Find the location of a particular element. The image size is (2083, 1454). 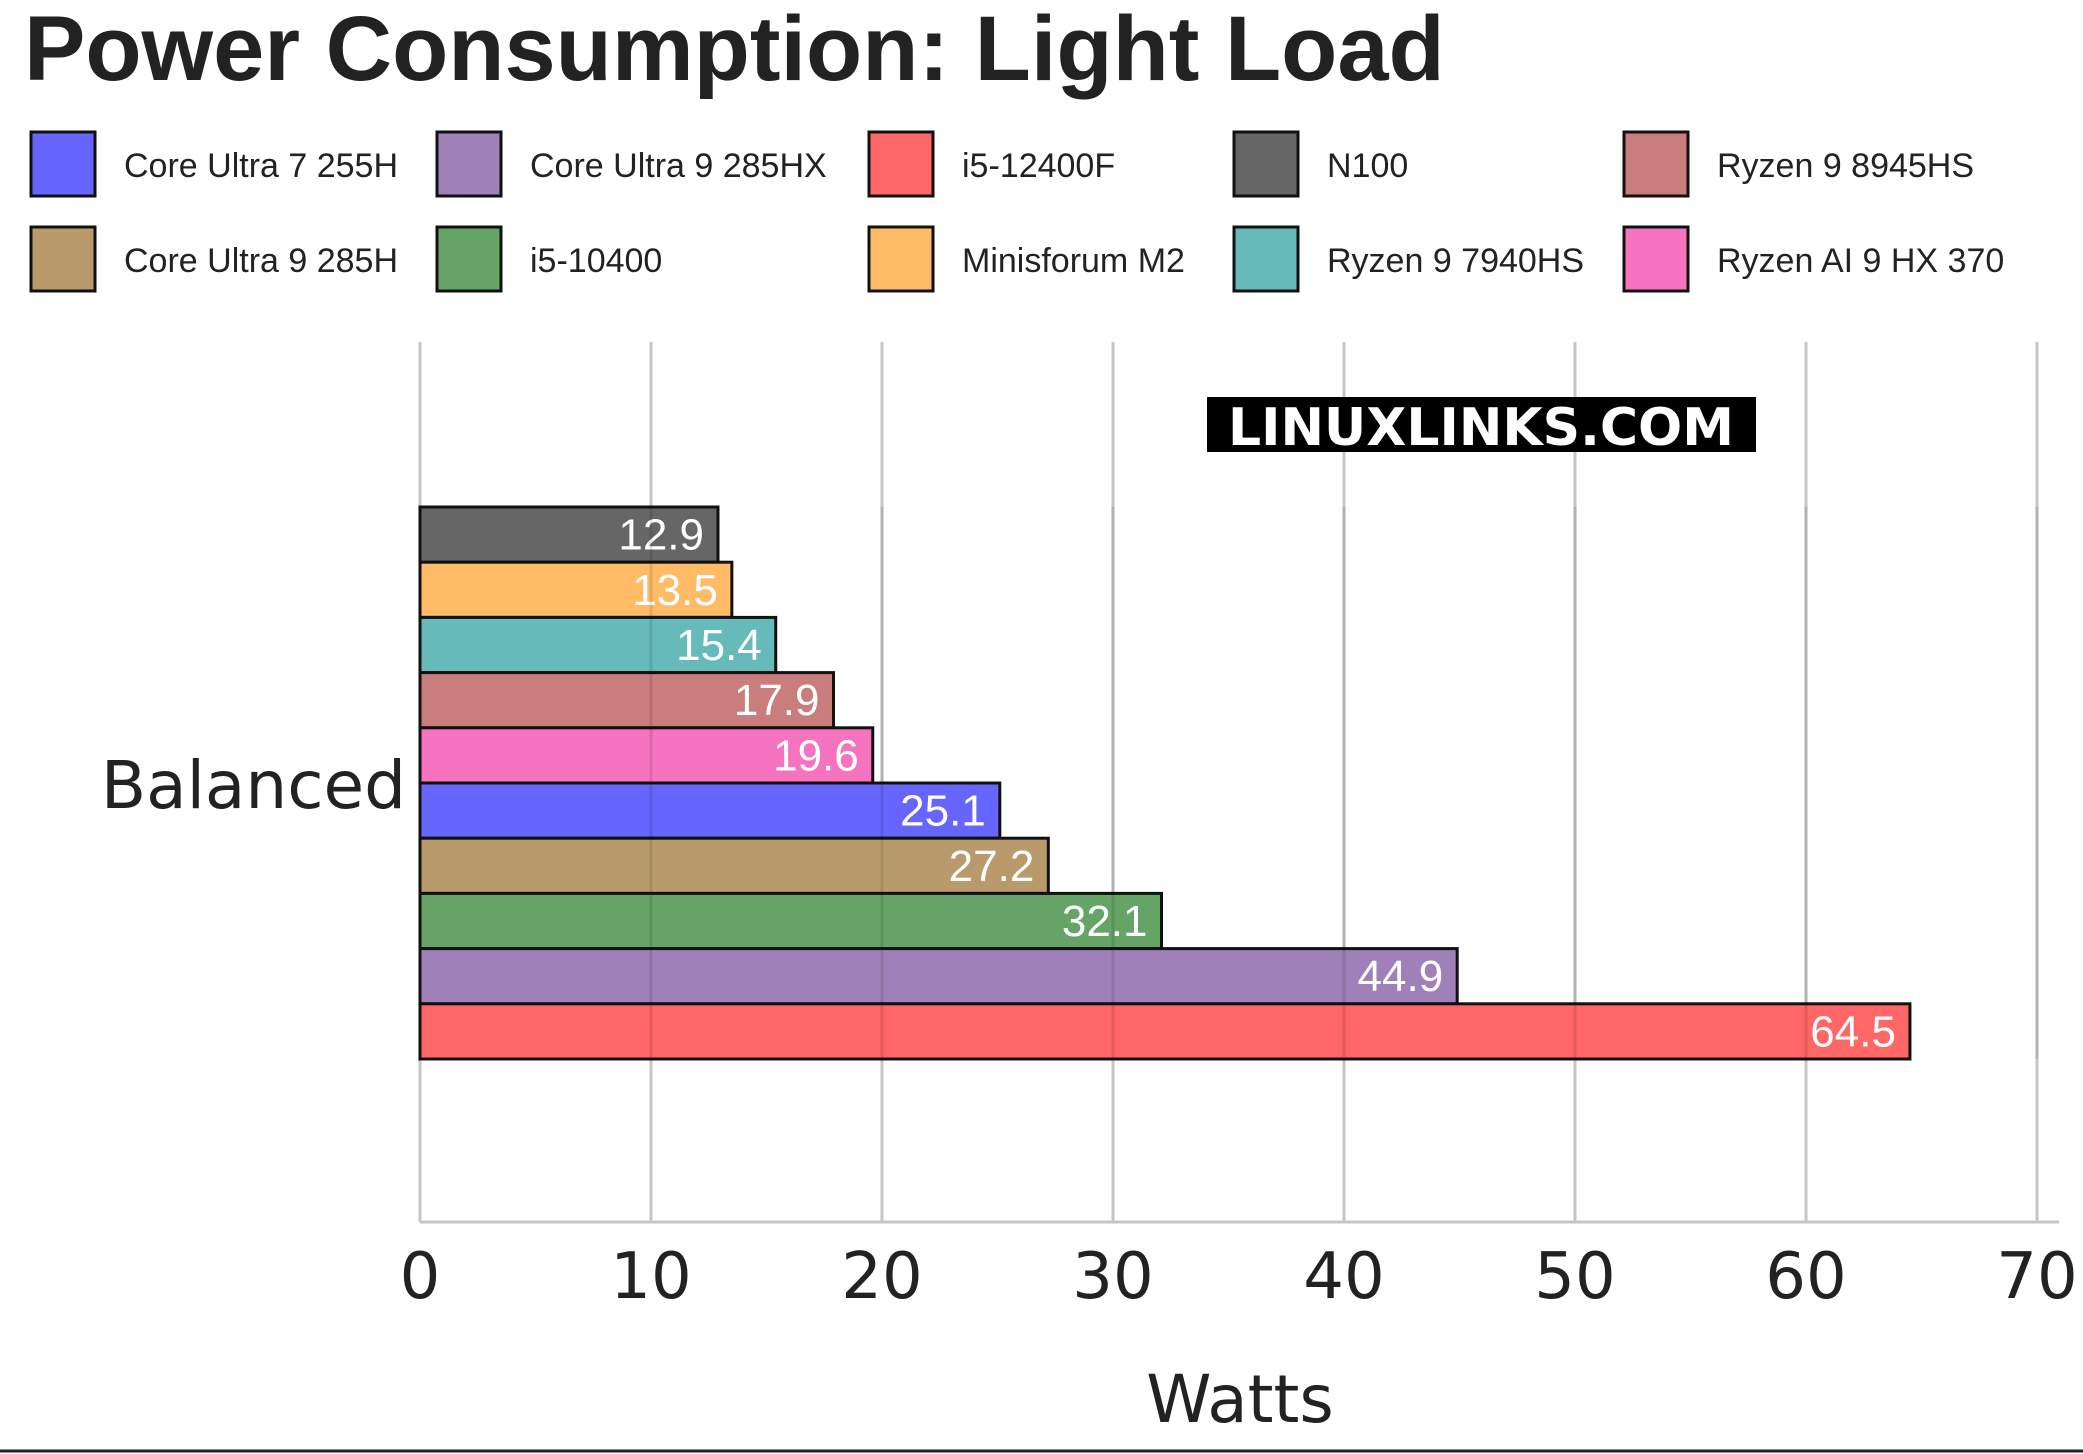

bar-label-core-ultra-9-285h: 27.2 is located at coordinates (992, 866).